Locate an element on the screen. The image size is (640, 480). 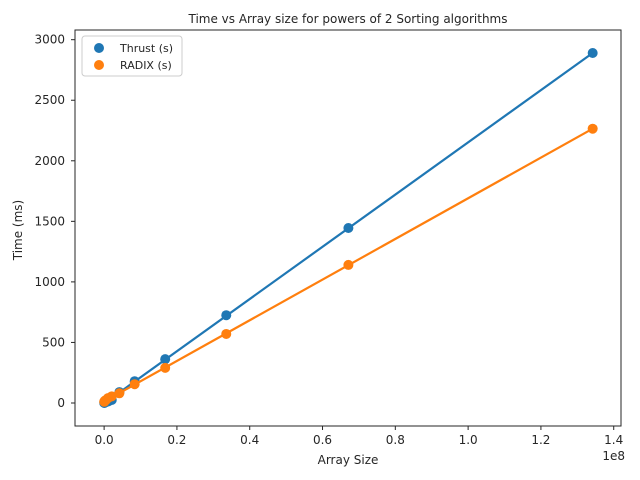
x-axis-ticks: 0.0 0.2 0.4 0.6 0.8 1.0 1.2 1.4 is located at coordinates (359, 436).